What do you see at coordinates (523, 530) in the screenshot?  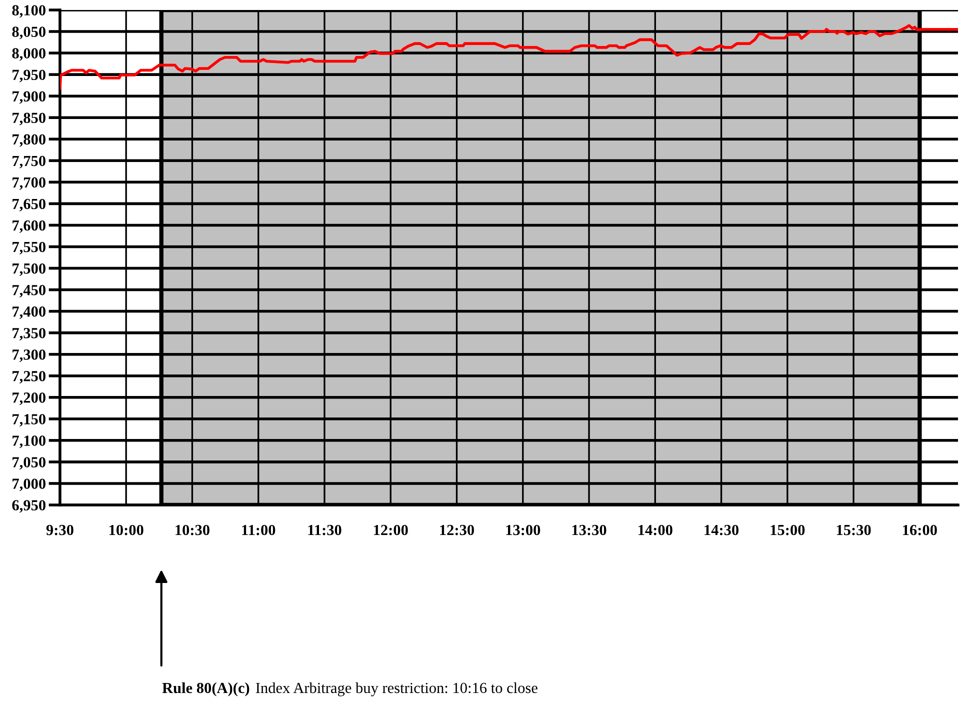 I see `x-tick-label: 13:00` at bounding box center [523, 530].